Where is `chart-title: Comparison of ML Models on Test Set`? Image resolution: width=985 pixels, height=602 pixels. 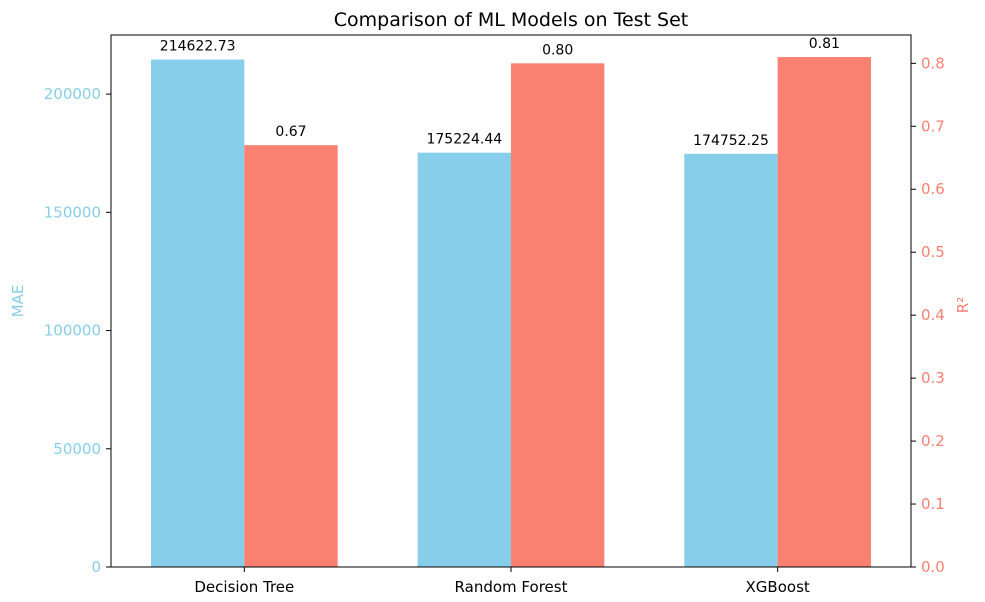
chart-title: Comparison of ML Models on Test Set is located at coordinates (511, 20).